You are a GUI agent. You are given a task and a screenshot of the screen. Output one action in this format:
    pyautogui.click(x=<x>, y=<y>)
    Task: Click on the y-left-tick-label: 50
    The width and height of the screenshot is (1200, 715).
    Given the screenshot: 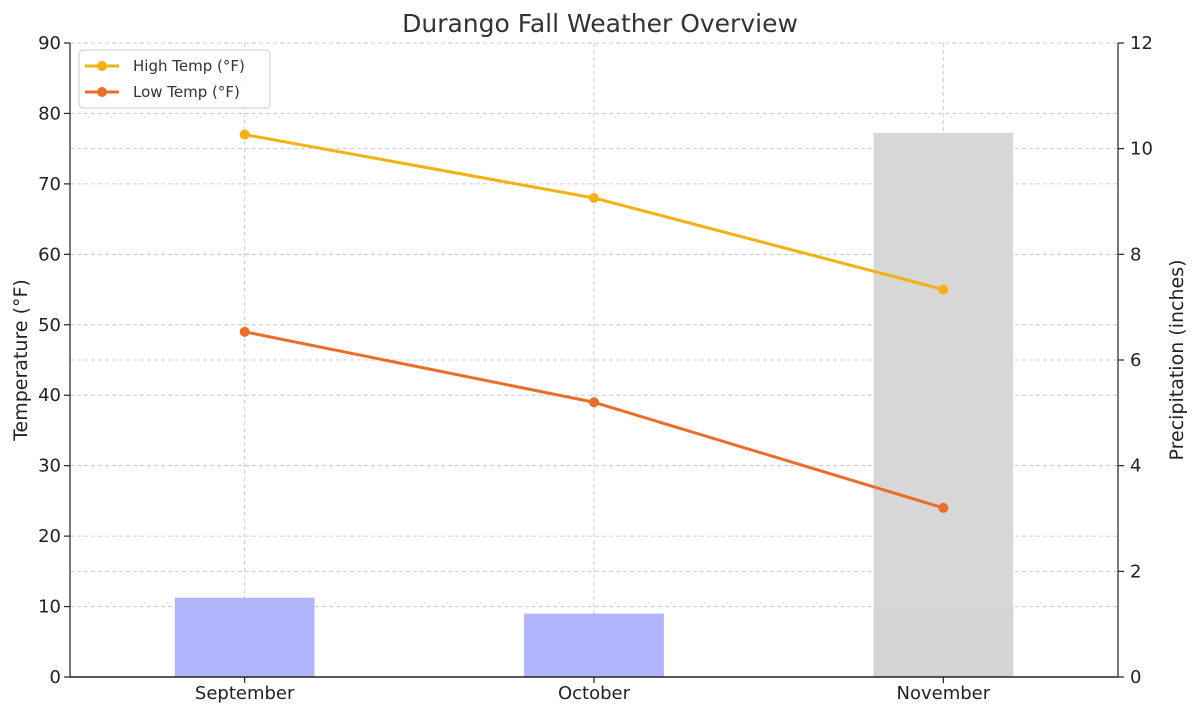 What is the action you would take?
    pyautogui.click(x=49, y=325)
    